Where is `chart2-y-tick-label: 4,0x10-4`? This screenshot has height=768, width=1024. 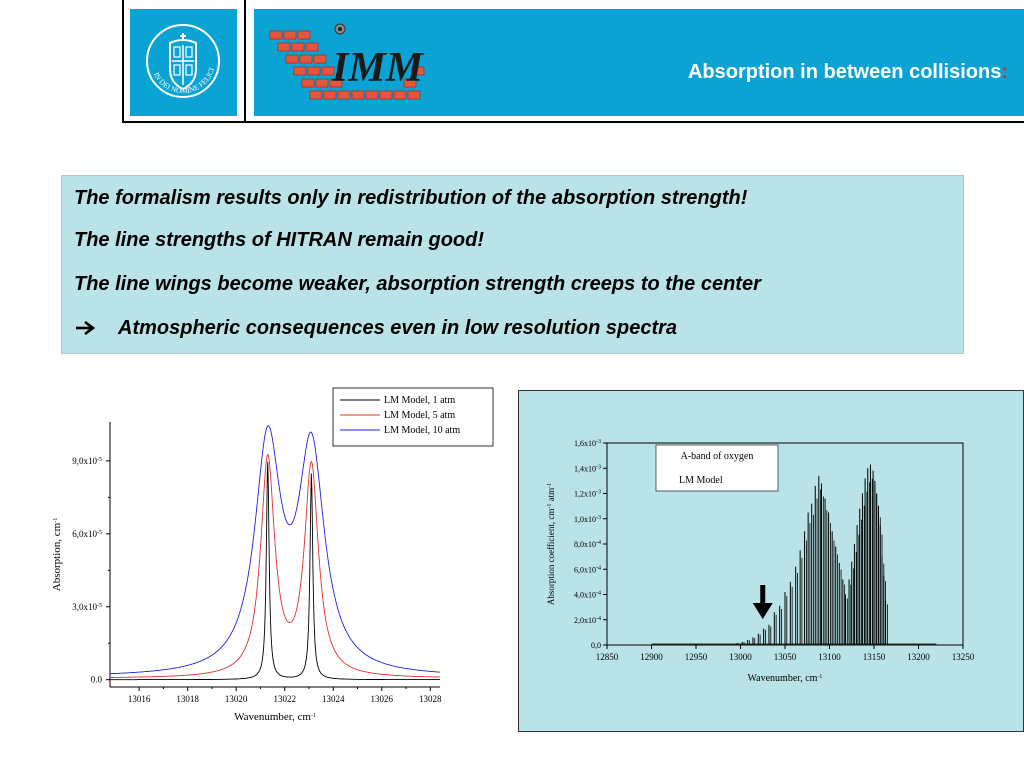
chart2-y-tick-label: 4,0x10-4 is located at coordinates (587, 595).